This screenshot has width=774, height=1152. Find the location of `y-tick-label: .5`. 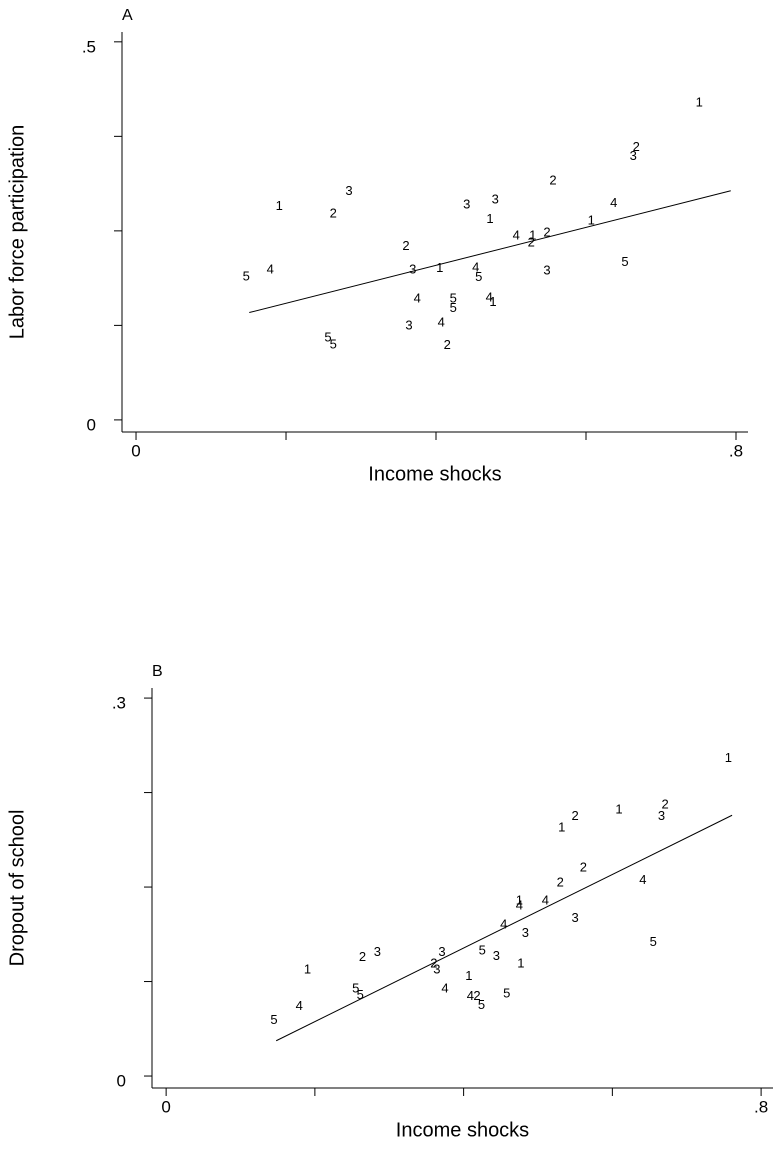

y-tick-label: .5 is located at coordinates (89, 46).